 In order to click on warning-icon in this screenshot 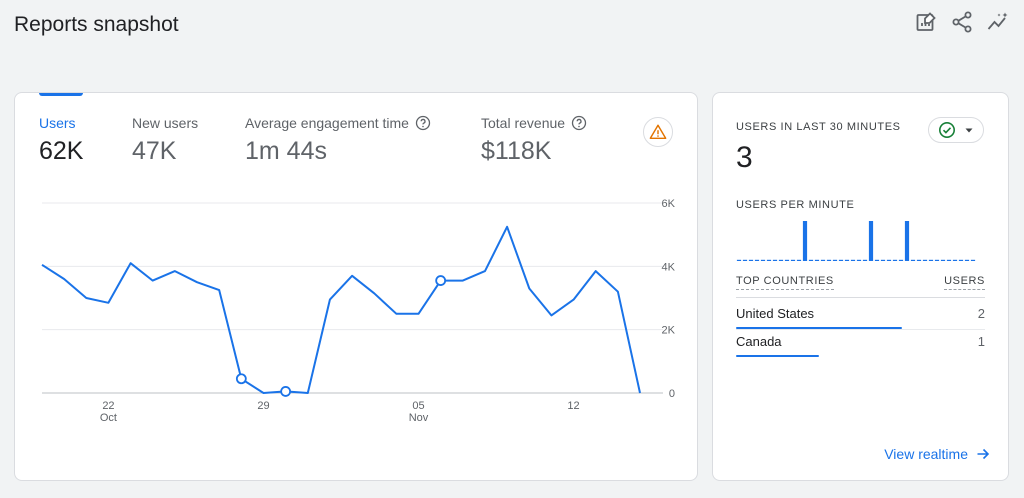, I will do `click(658, 132)`.